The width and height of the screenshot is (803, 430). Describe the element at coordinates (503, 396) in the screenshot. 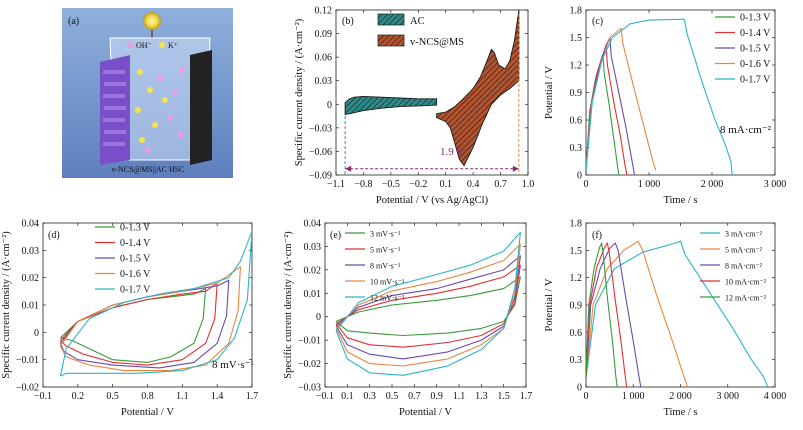

I see `x-tick-label: 1.5` at that location.